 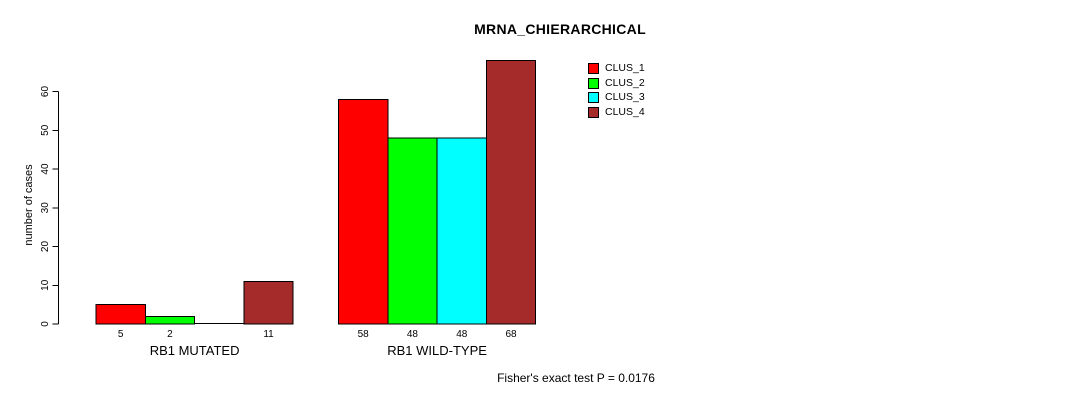 I want to click on legend-label: CLUS_3, so click(x=625, y=97).